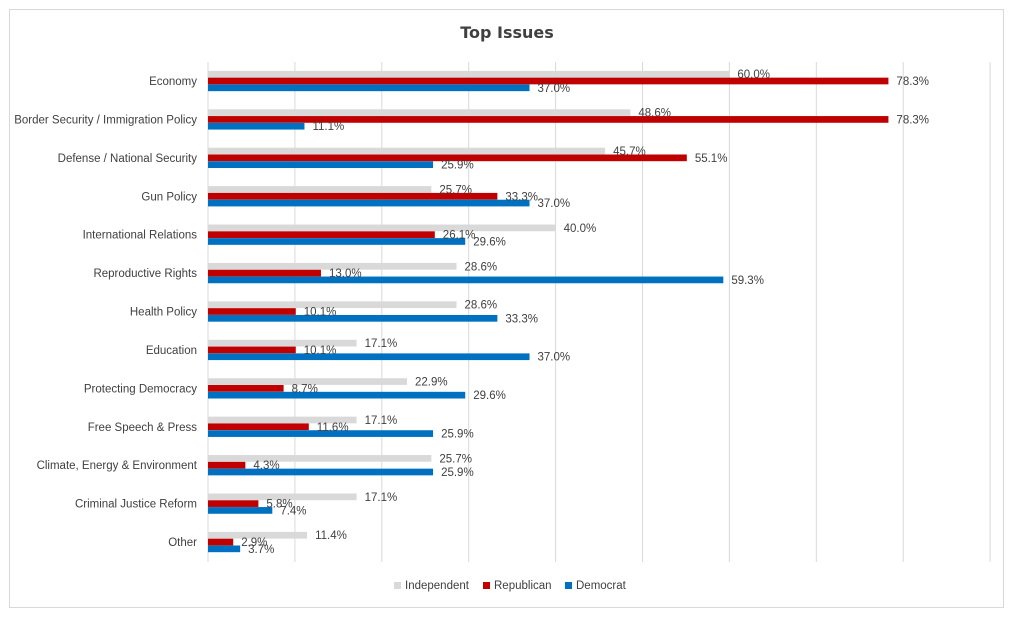 The image size is (1018, 619). I want to click on data-label-republican: 55.1%, so click(711, 159).